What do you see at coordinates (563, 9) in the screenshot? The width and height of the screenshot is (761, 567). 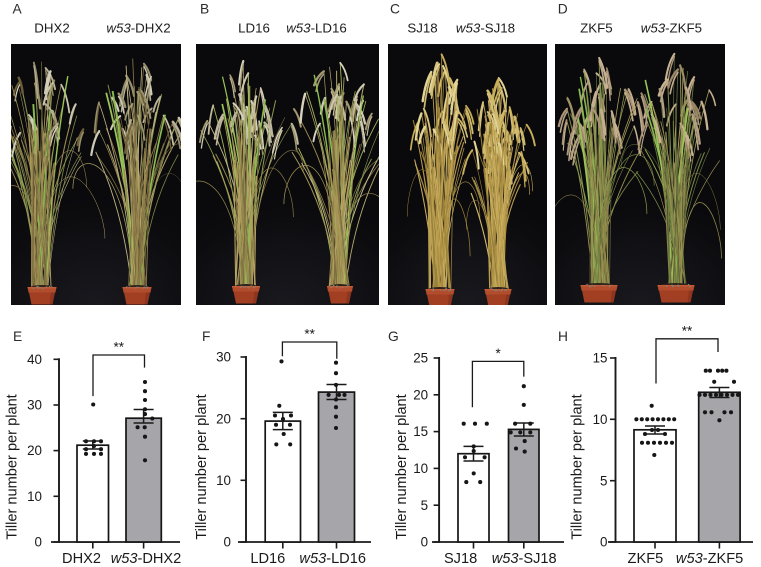 I see `svg-text: D` at bounding box center [563, 9].